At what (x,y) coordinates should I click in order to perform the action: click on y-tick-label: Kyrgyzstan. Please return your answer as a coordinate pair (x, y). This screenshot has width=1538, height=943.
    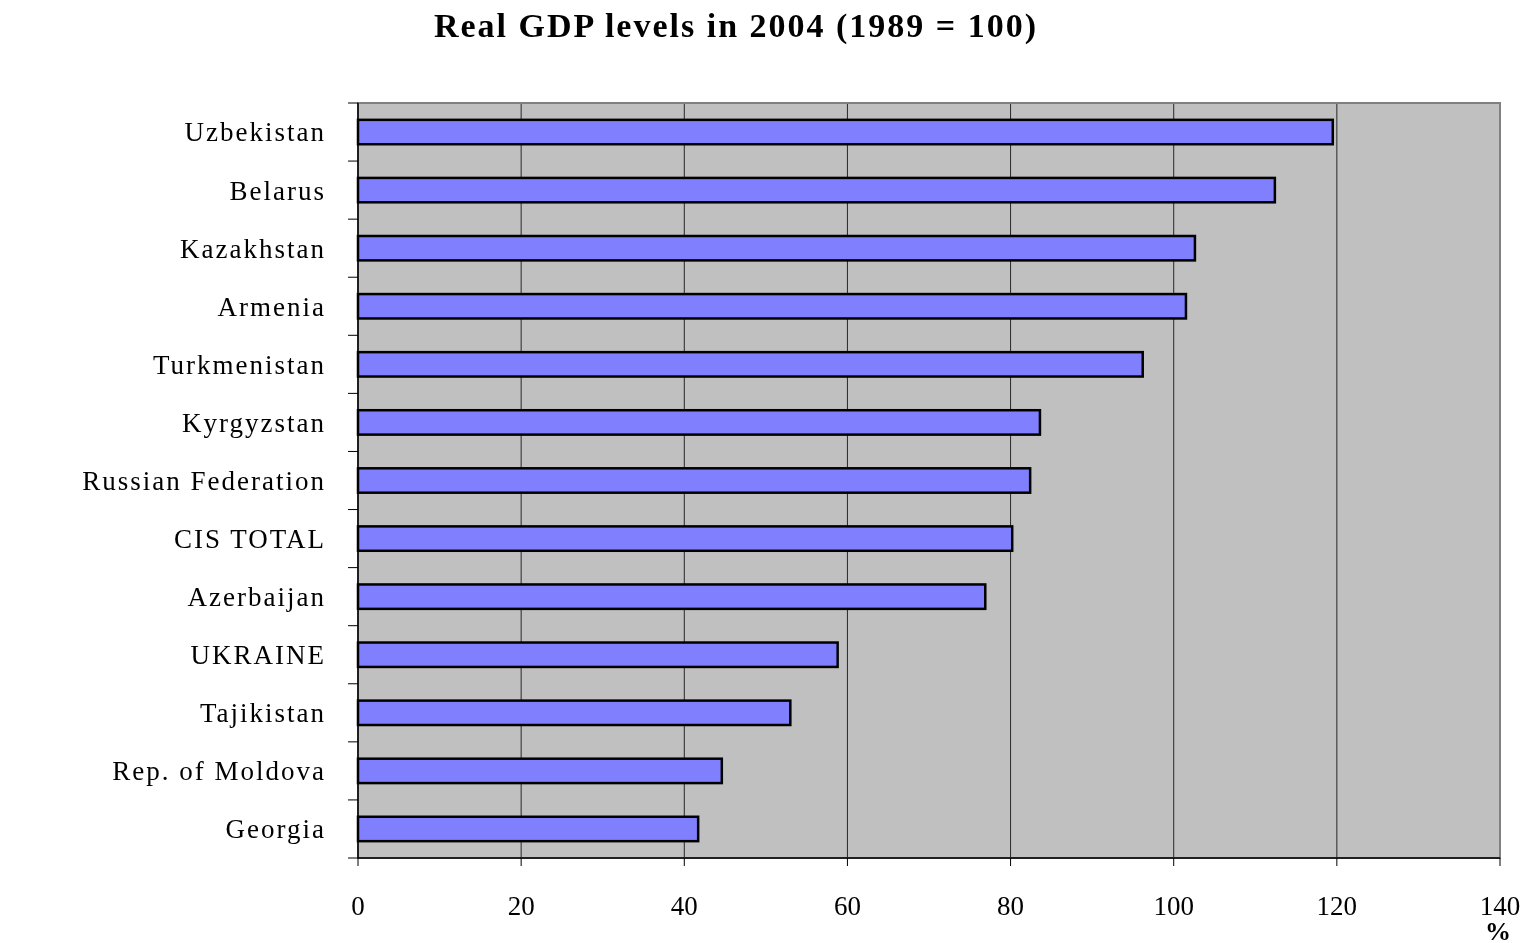
    Looking at the image, I should click on (254, 422).